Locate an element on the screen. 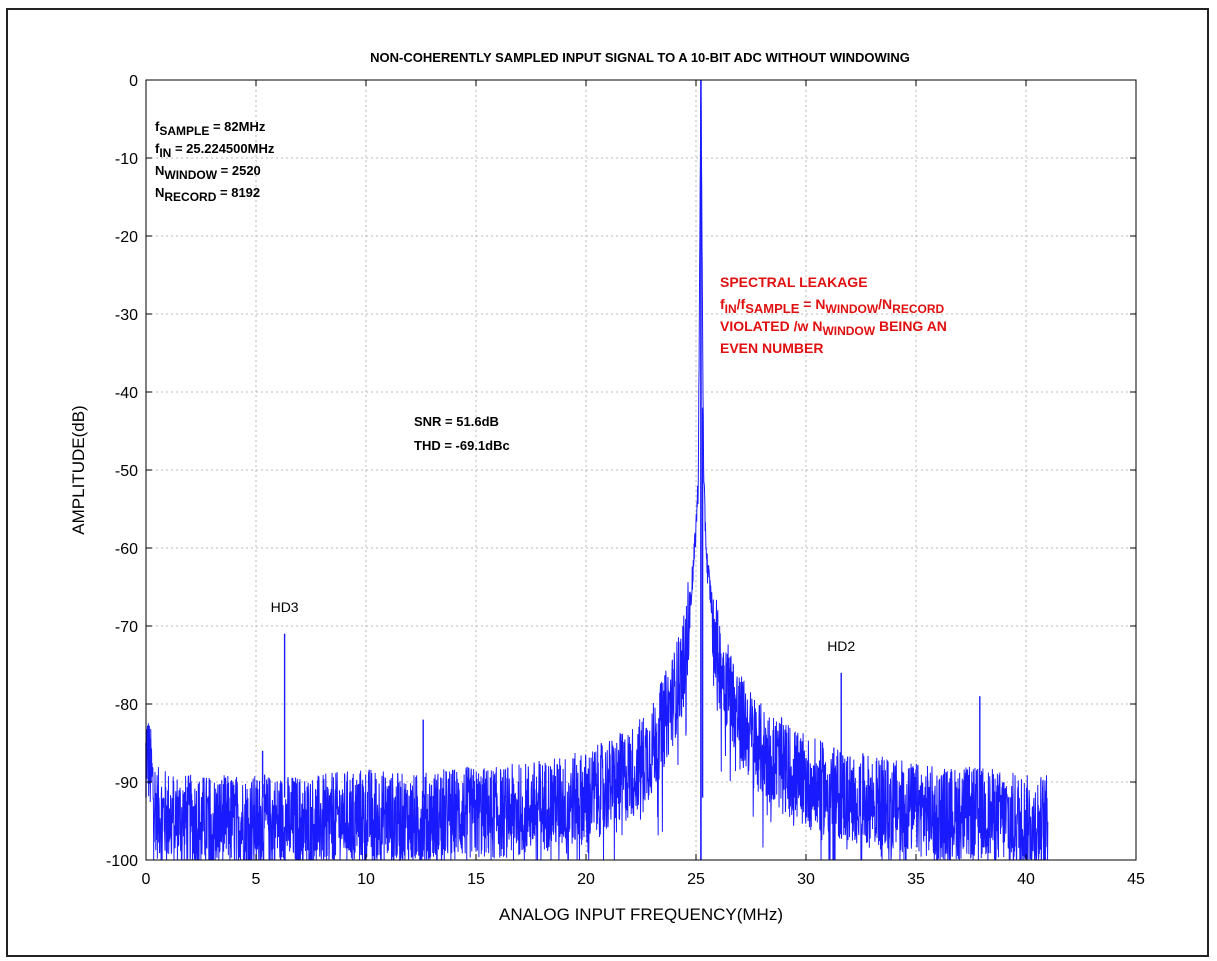  spur-label: HD3 is located at coordinates (285, 607).